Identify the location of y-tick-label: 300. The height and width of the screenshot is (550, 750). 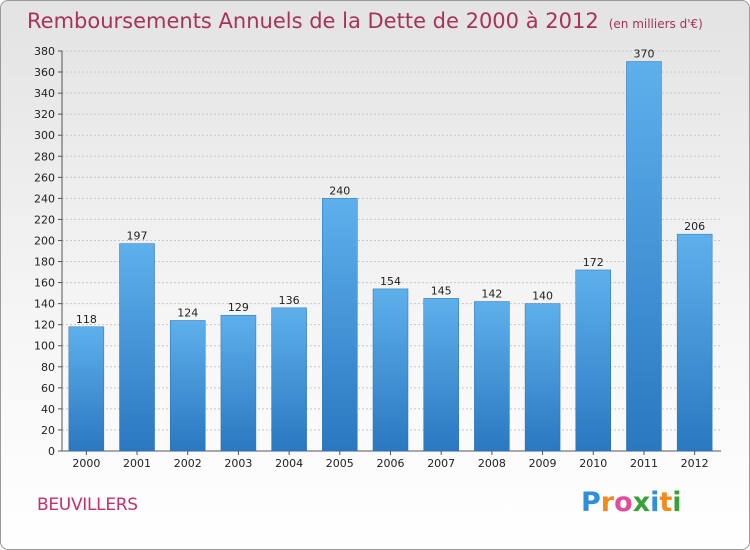
(44, 135).